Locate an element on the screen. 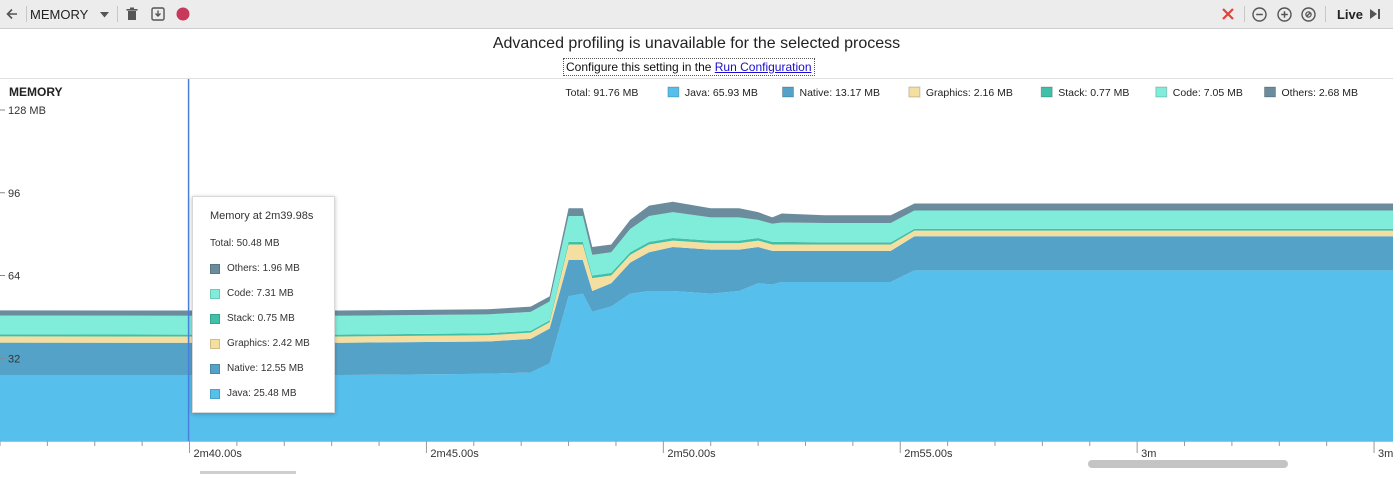 This screenshot has width=1393, height=479. record-icon is located at coordinates (183, 14).